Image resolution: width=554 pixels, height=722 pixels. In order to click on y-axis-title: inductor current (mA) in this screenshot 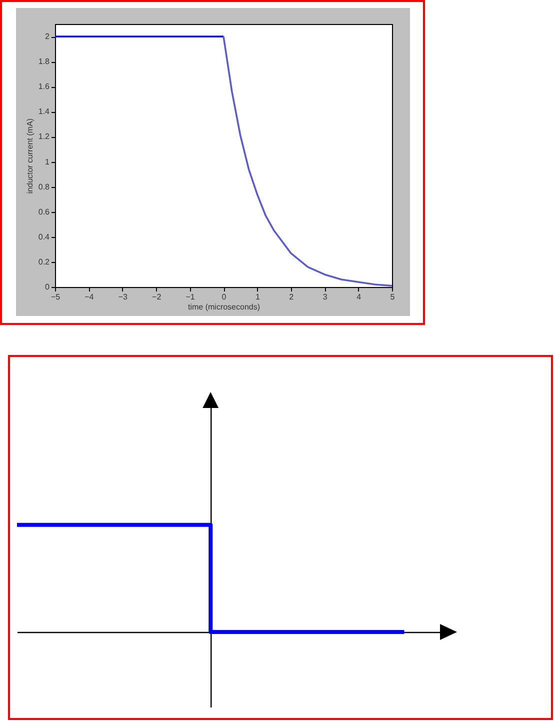, I will do `click(29, 156)`.